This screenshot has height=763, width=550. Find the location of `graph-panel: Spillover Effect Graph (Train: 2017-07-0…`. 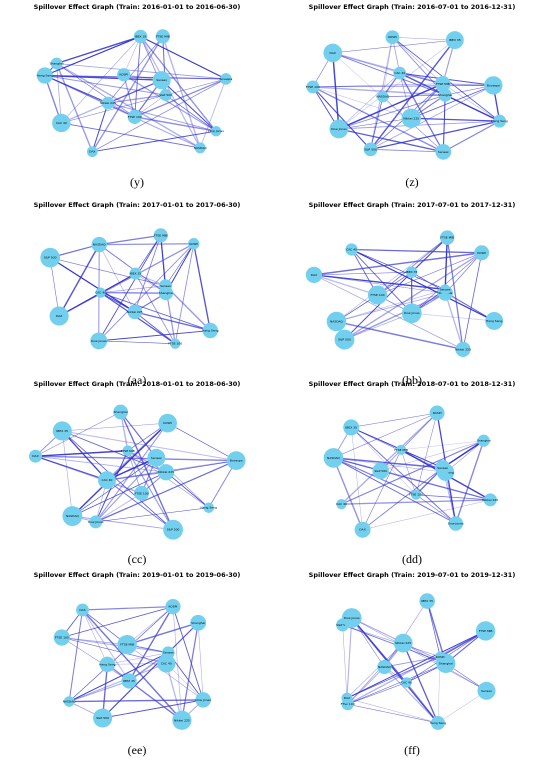

graph-panel: Spillover Effect Graph (Train: 2017-07-0… is located at coordinates (410, 294).